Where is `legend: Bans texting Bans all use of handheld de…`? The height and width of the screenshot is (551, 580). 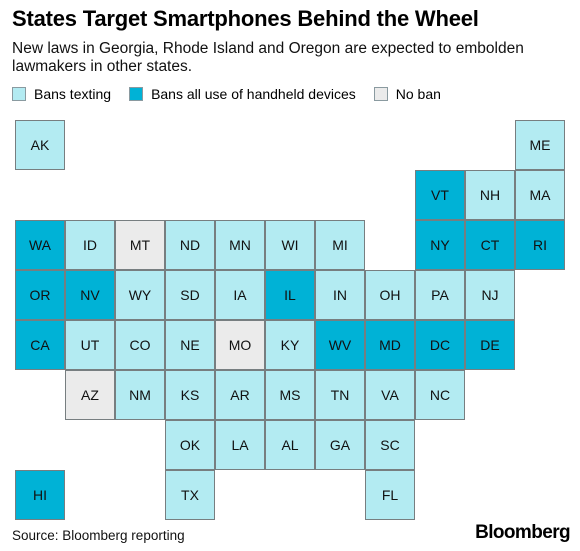
legend: Bans texting Bans all use of handheld de… is located at coordinates (235, 94).